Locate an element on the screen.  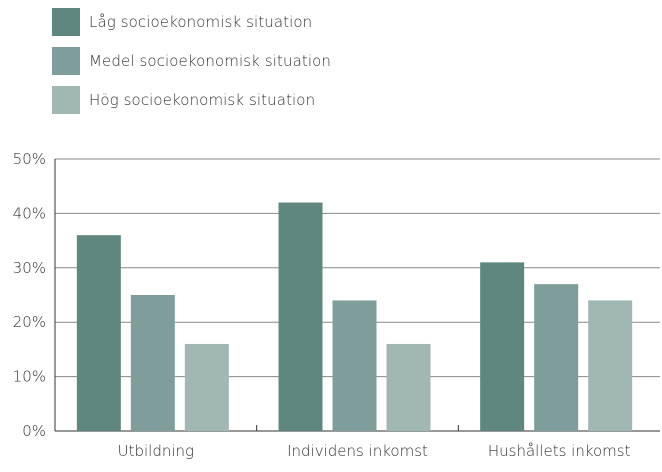
y-tick-label: 50% is located at coordinates (29, 159).